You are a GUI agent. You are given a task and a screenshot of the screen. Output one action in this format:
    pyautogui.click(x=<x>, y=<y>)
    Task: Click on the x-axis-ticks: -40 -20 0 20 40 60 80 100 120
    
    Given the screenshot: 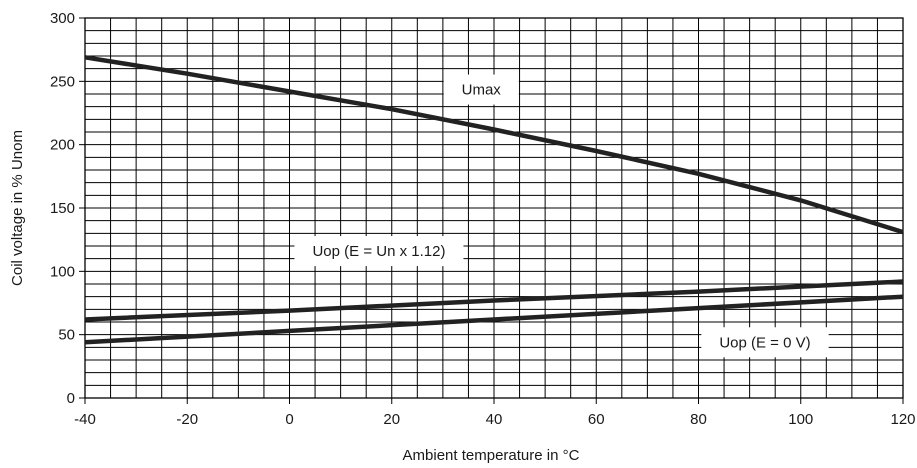 What is the action you would take?
    pyautogui.click(x=495, y=413)
    